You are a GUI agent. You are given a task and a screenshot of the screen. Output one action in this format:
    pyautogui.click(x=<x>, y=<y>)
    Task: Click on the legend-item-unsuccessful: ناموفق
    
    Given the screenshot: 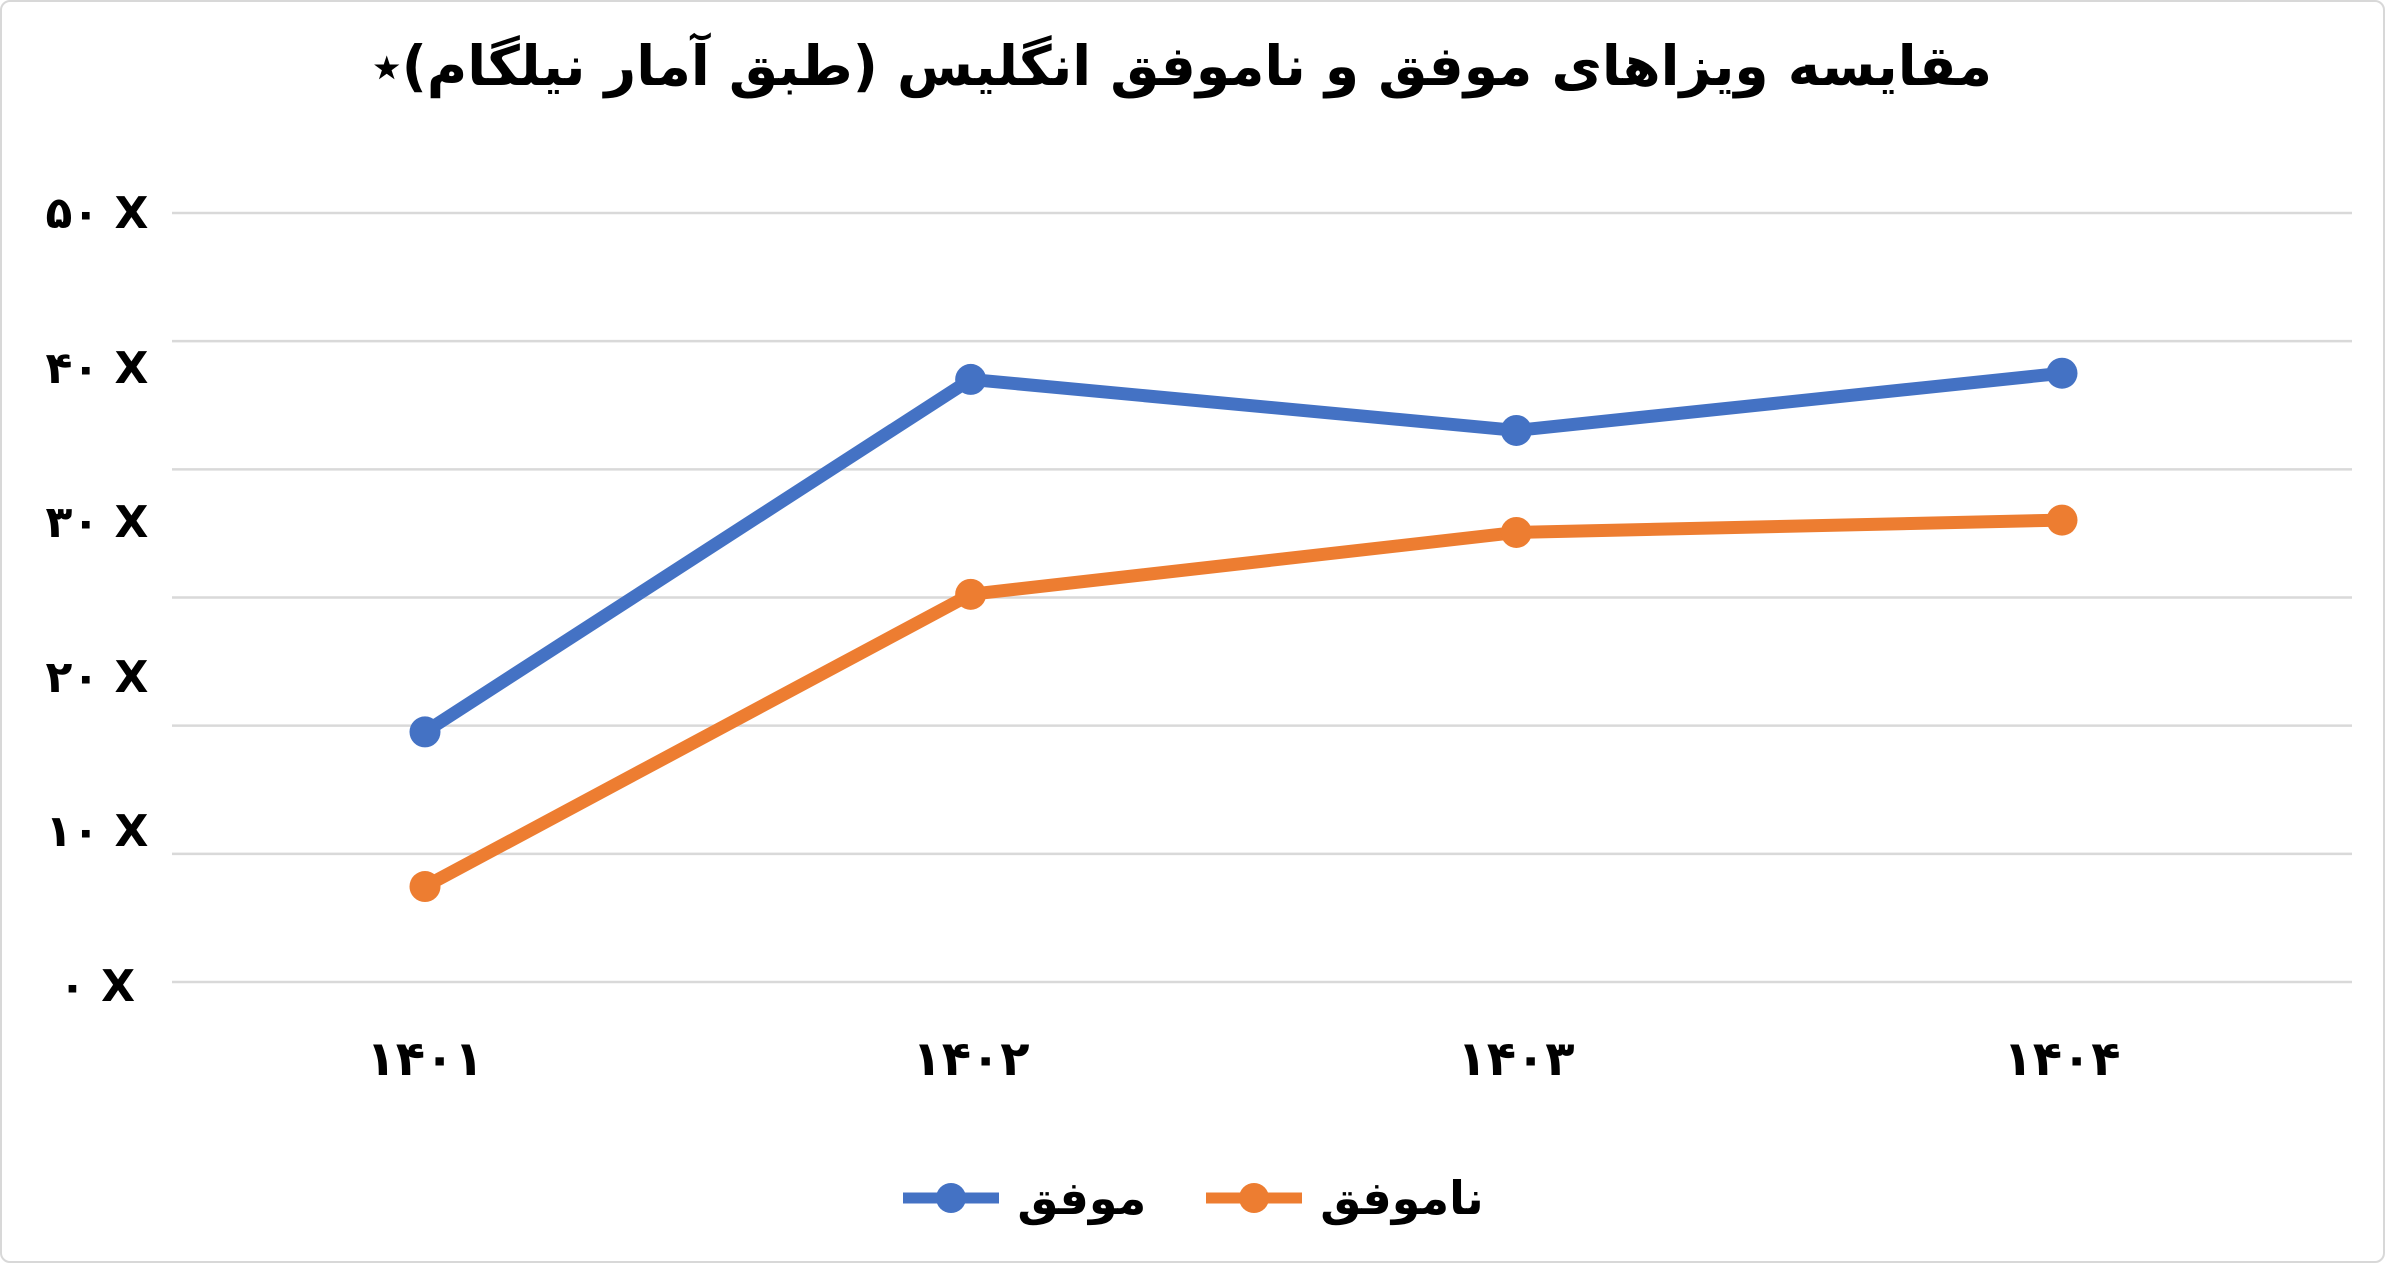 What is the action you would take?
    pyautogui.click(x=1344, y=1198)
    